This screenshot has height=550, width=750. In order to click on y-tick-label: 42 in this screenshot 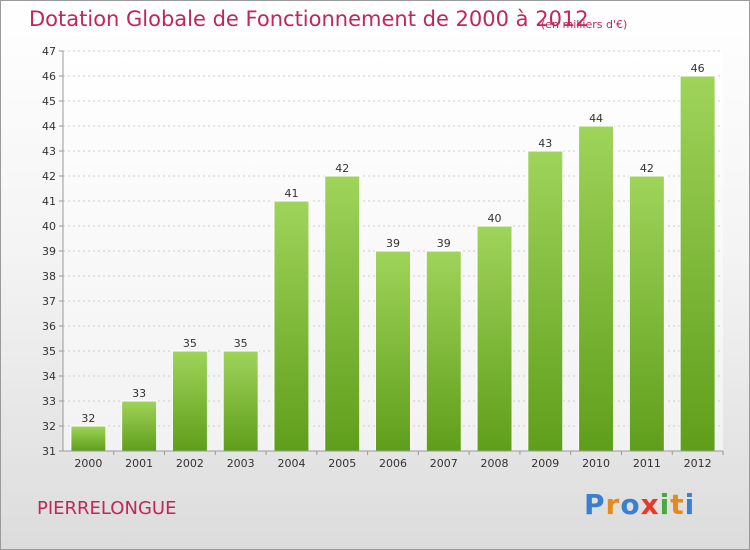, I will do `click(49, 176)`.